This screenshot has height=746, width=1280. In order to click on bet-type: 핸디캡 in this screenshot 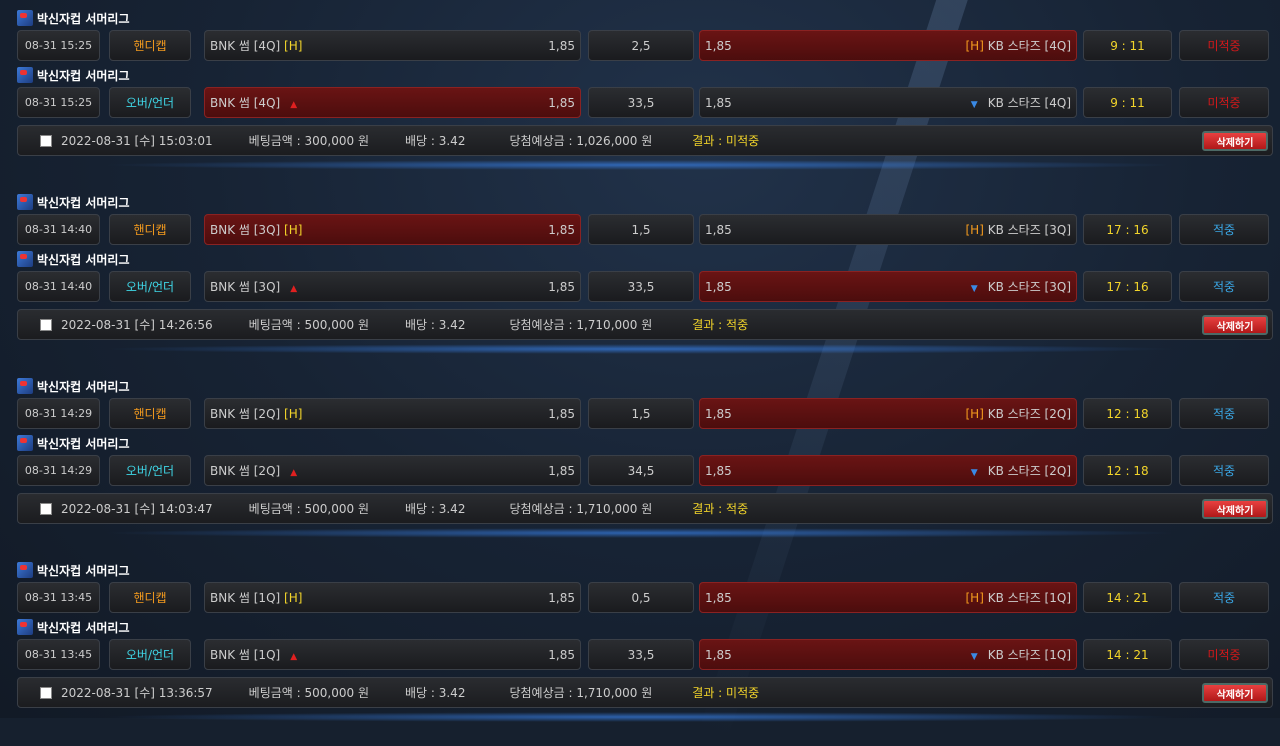, I will do `click(150, 413)`.